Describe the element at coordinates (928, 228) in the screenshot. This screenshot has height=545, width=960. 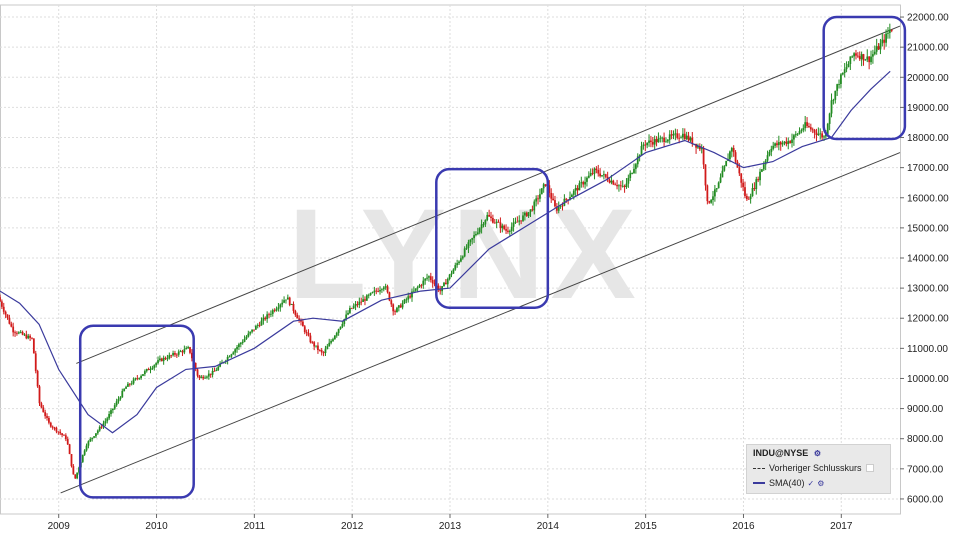
I see `y-tick-label: 15000.00` at that location.